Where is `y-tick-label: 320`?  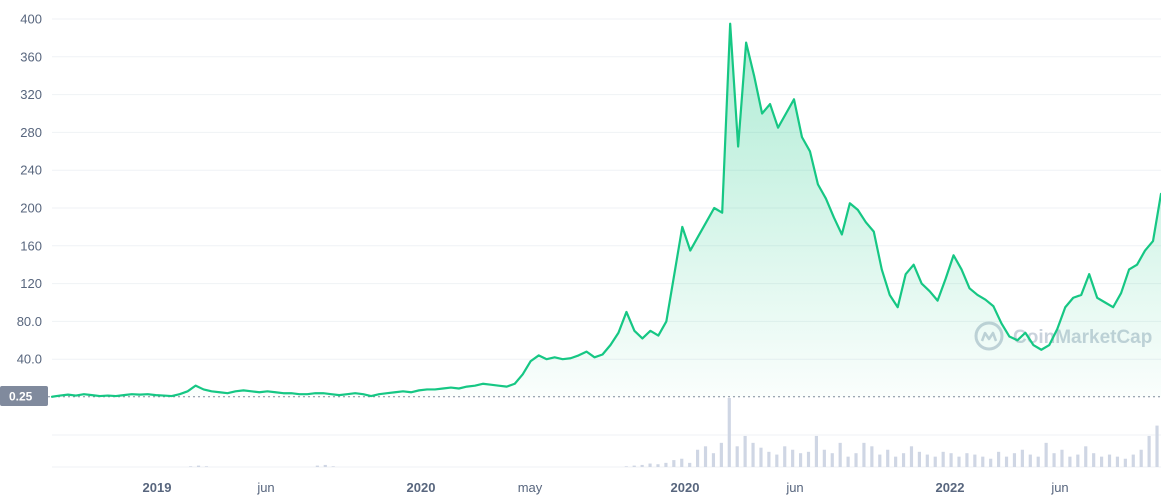
y-tick-label: 320 is located at coordinates (31, 94).